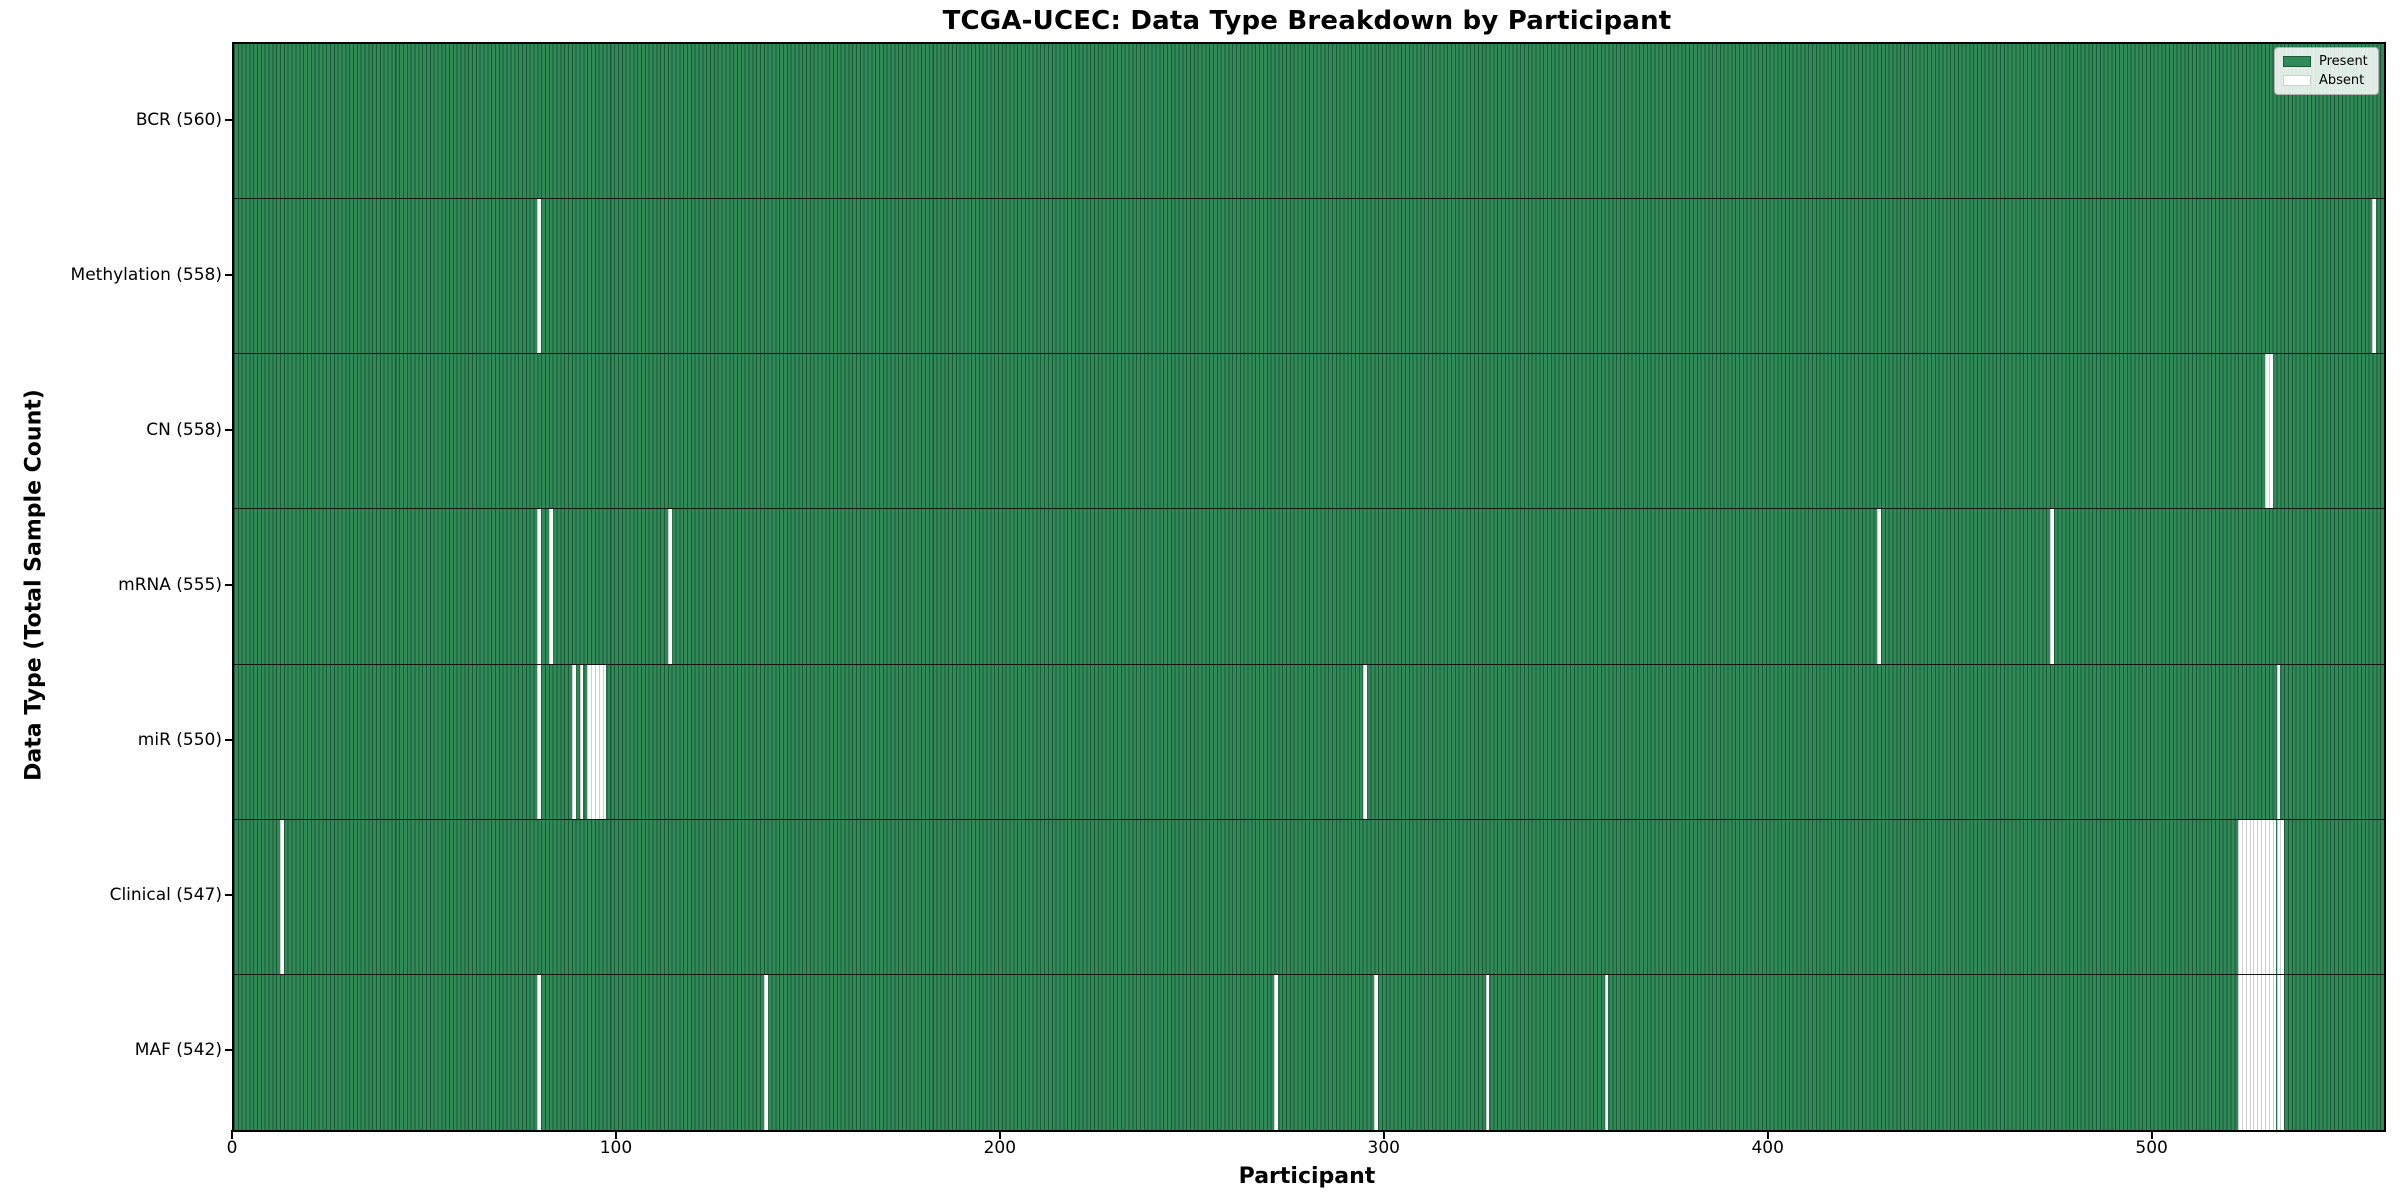  Describe the element at coordinates (616, 1148) in the screenshot. I see `x-tick-label: 100` at that location.